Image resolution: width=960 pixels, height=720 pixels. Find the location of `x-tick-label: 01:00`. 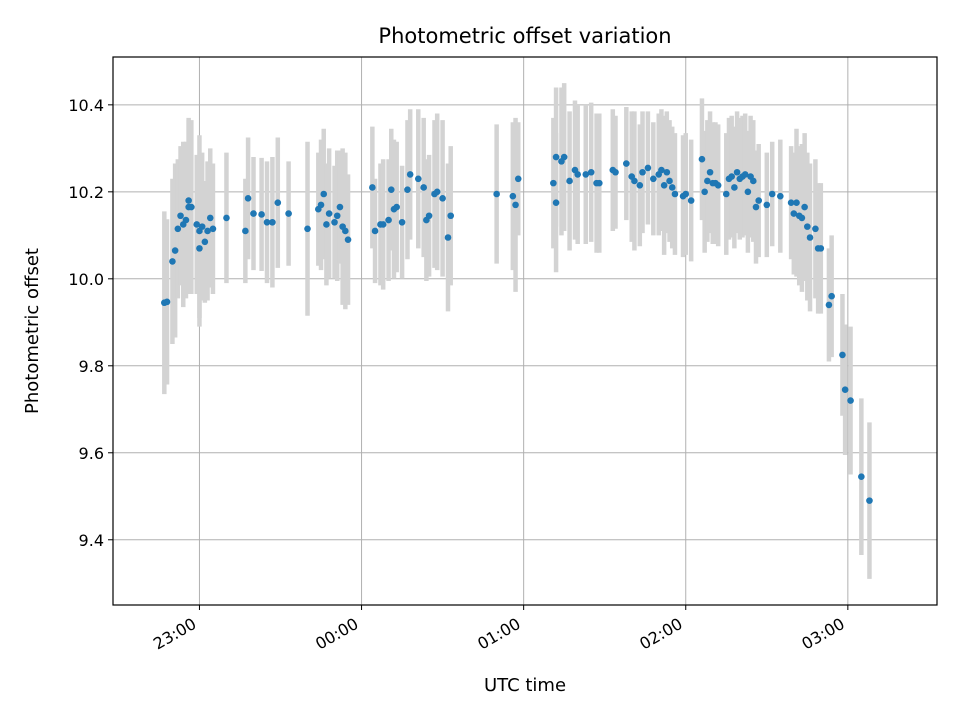

x-tick-label: 01:00 is located at coordinates (498, 634).